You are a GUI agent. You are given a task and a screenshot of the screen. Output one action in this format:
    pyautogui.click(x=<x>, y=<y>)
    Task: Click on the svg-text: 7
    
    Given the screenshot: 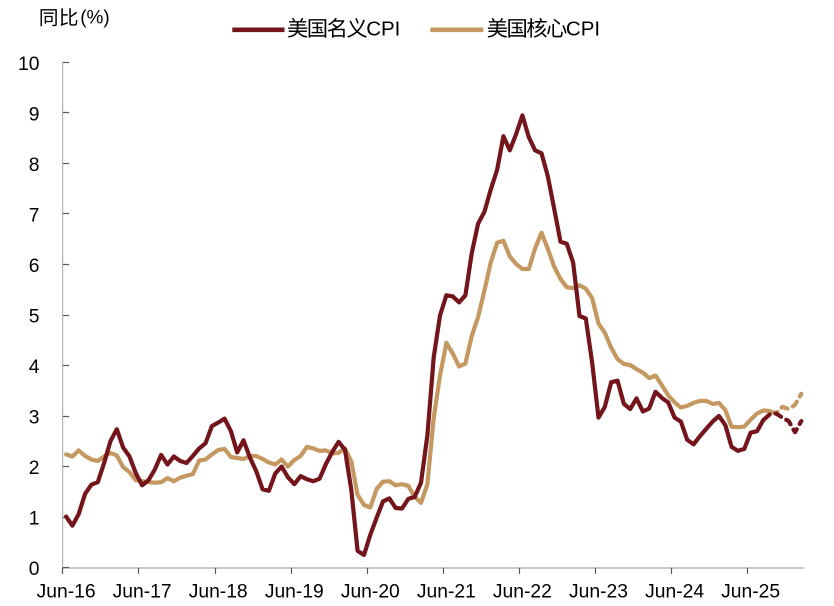 What is the action you would take?
    pyautogui.click(x=34, y=216)
    